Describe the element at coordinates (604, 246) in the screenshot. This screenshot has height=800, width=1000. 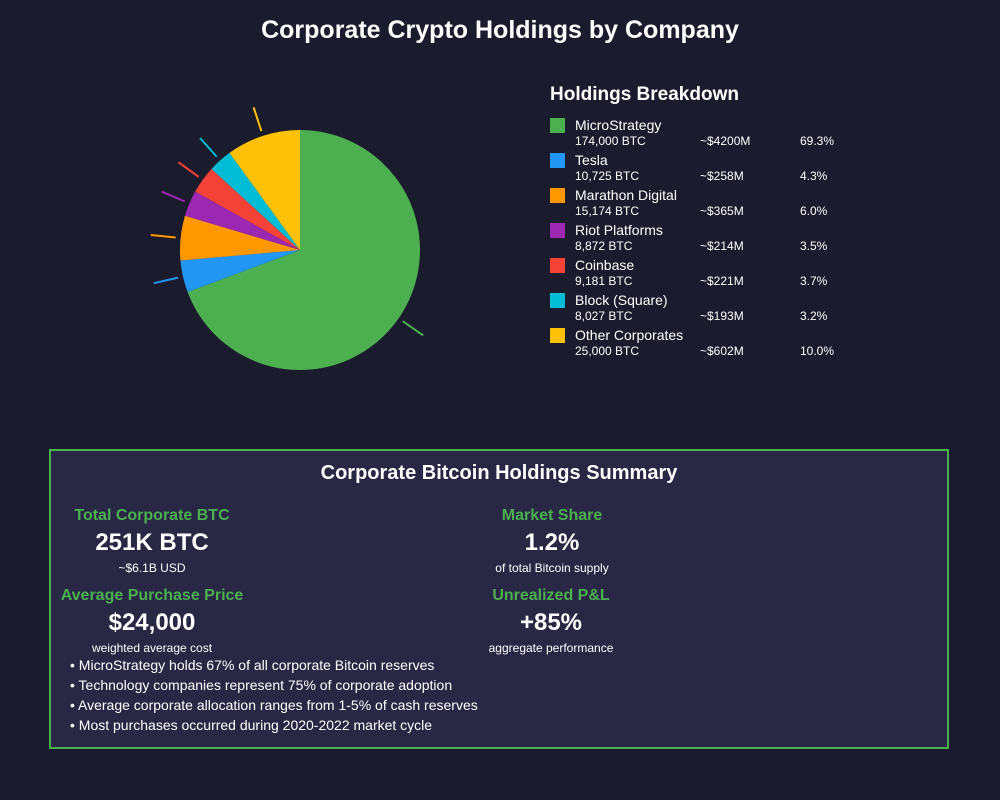
I see `legend-btc: 8,872 BTC` at that location.